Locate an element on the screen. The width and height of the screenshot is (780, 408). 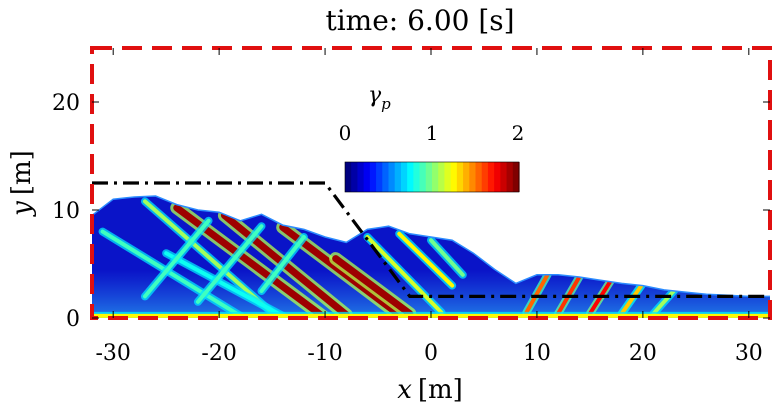
chart-title: time: 6.00 [s] is located at coordinates (419, 20).